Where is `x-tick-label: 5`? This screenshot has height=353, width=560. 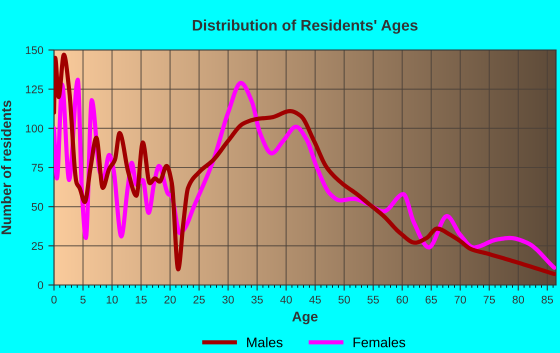
x-tick-label: 5 is located at coordinates (83, 300).